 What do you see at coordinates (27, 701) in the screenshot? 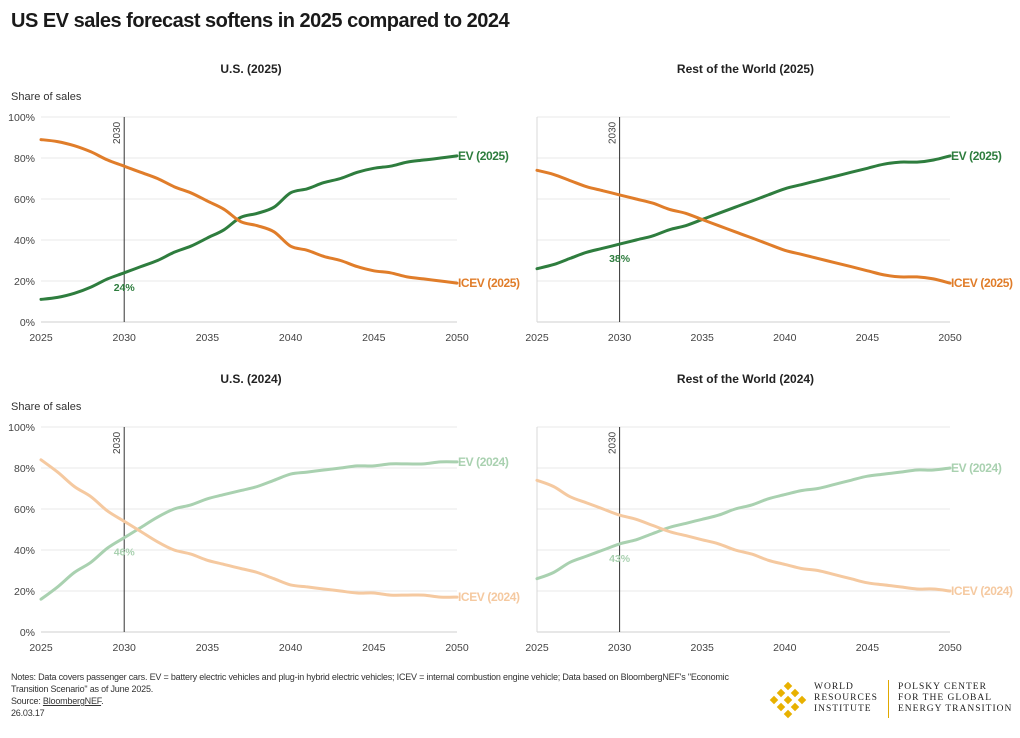
I see `source-prefix: Source:` at bounding box center [27, 701].